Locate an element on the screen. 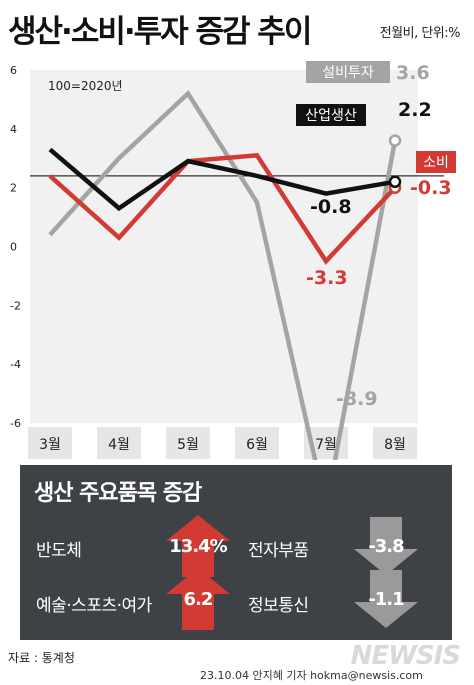  unit-note: 전월비, 단위:% is located at coordinates (420, 33).